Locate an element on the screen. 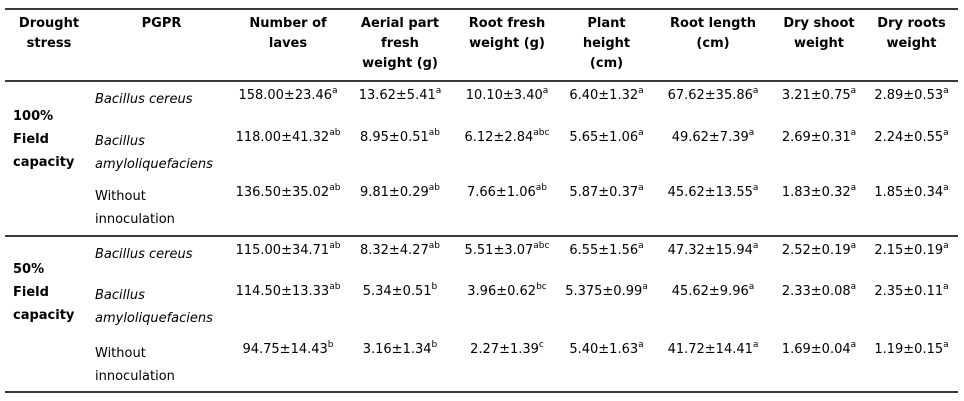 This screenshot has height=401, width=964. table-cell: 5.375±0.99a is located at coordinates (606, 290).